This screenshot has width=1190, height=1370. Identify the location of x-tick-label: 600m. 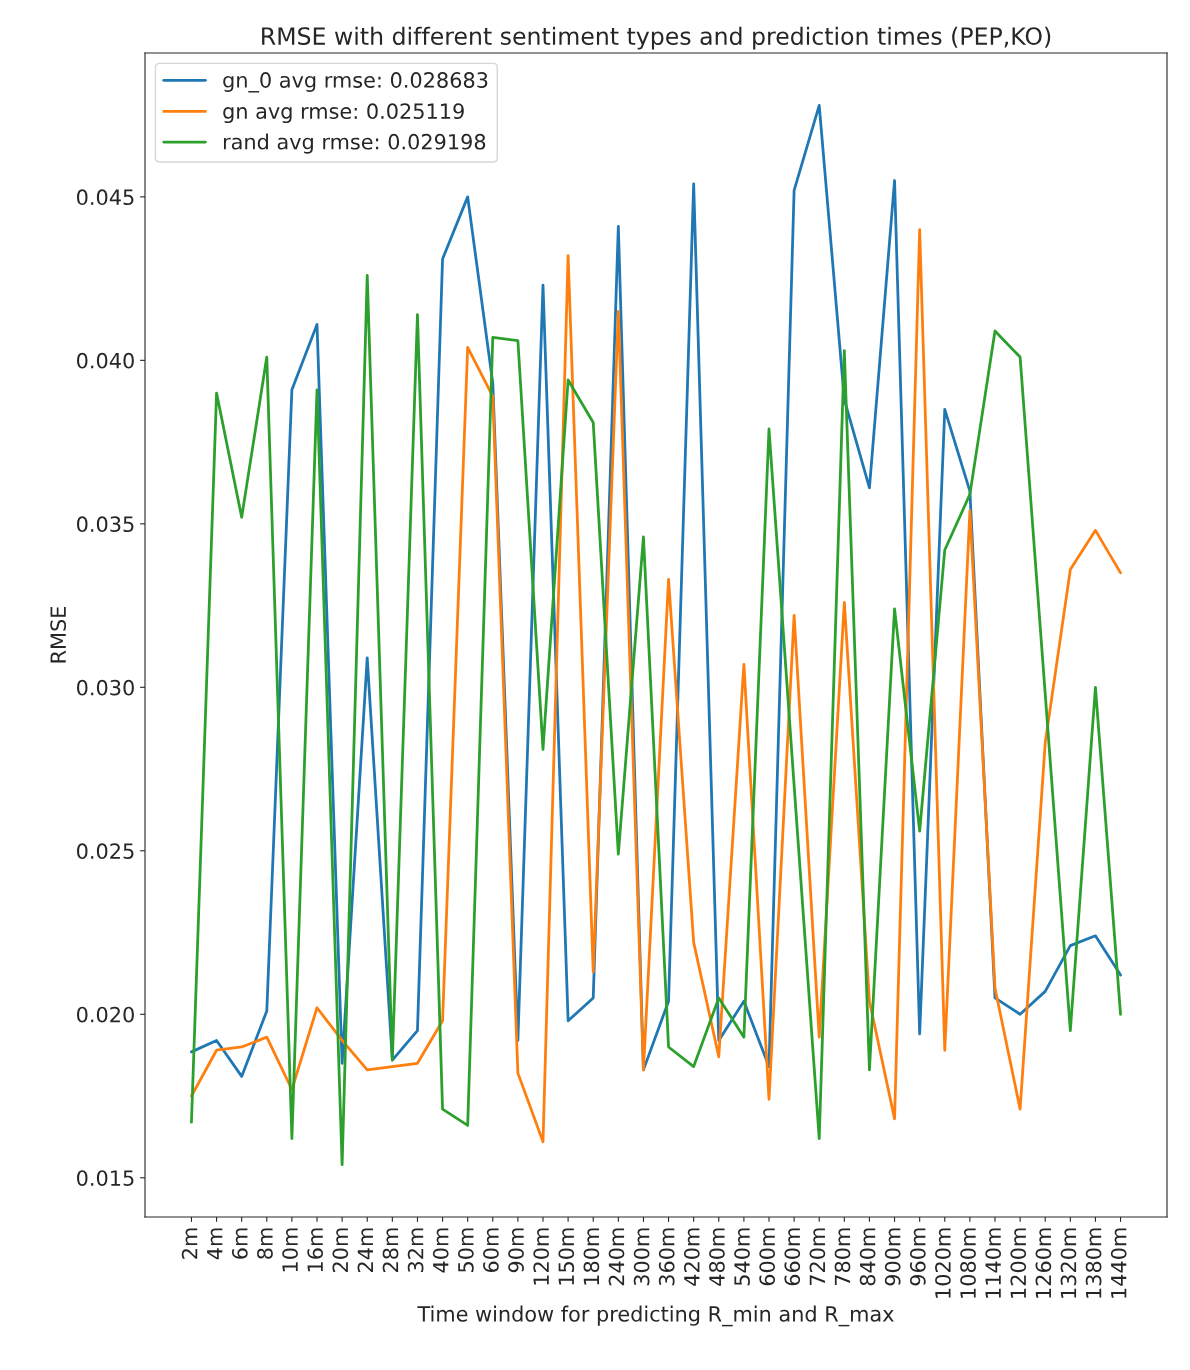
(767, 1257).